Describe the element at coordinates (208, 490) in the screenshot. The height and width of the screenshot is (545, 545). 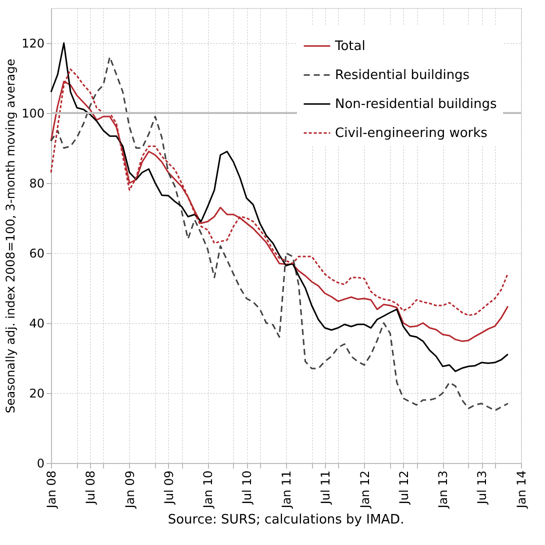
I see `x-tick-label: Jan 10` at that location.